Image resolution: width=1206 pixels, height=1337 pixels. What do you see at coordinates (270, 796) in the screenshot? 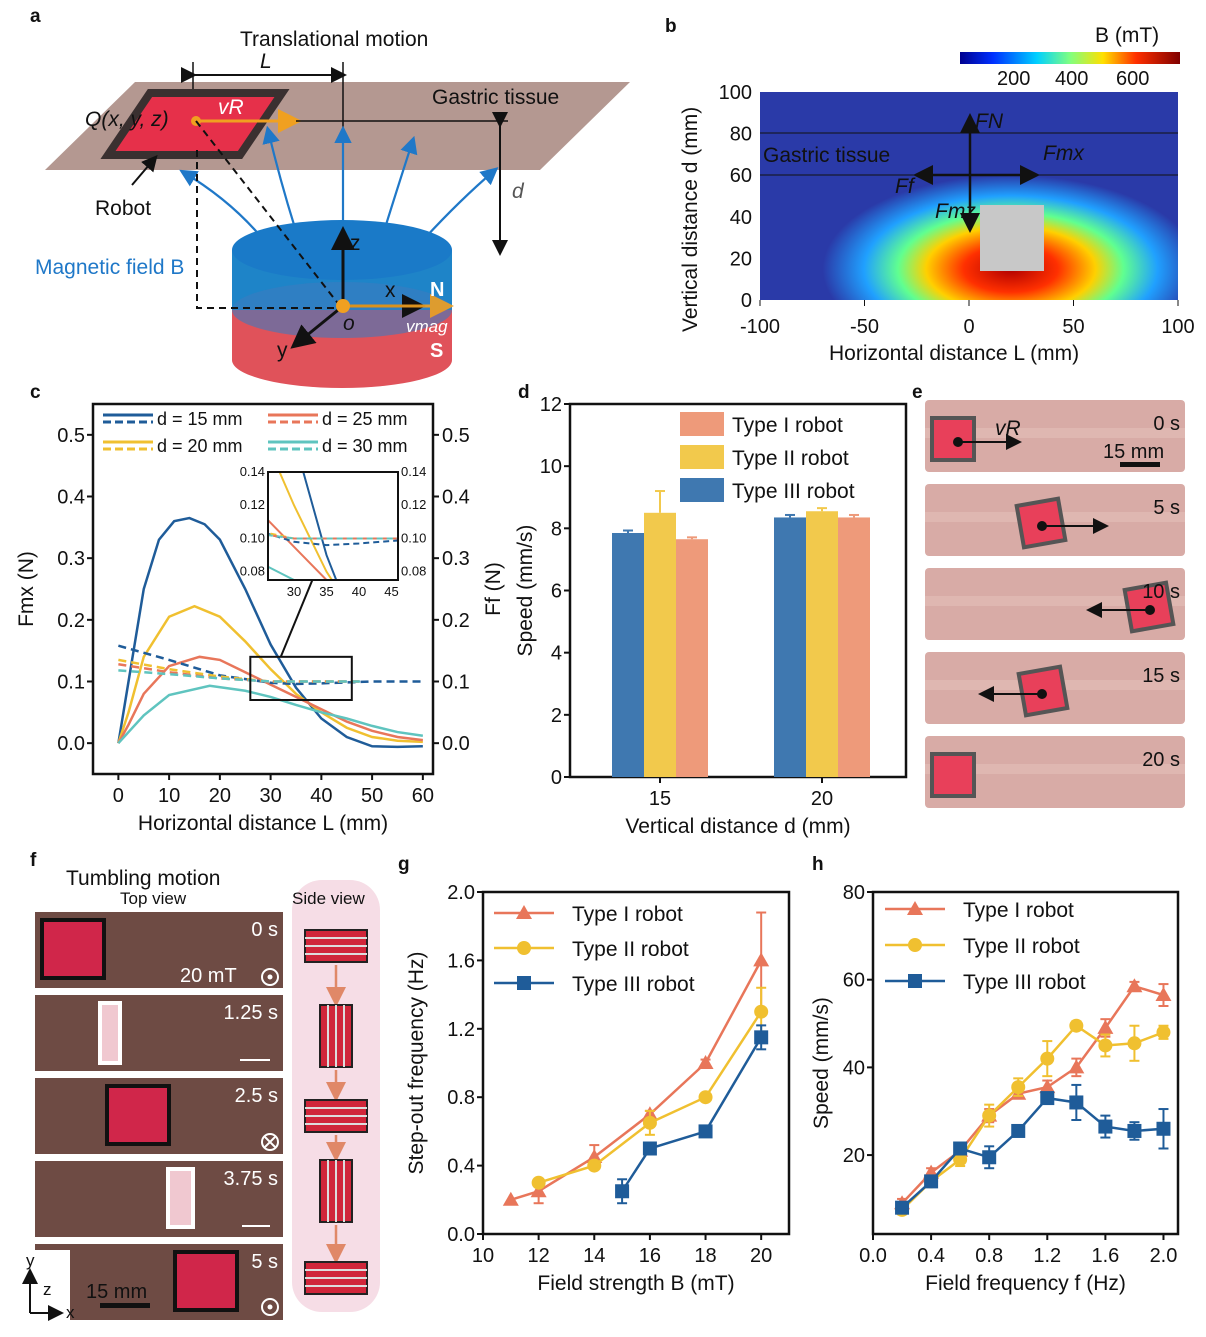
I see `x-tick-label: 30` at bounding box center [270, 796].